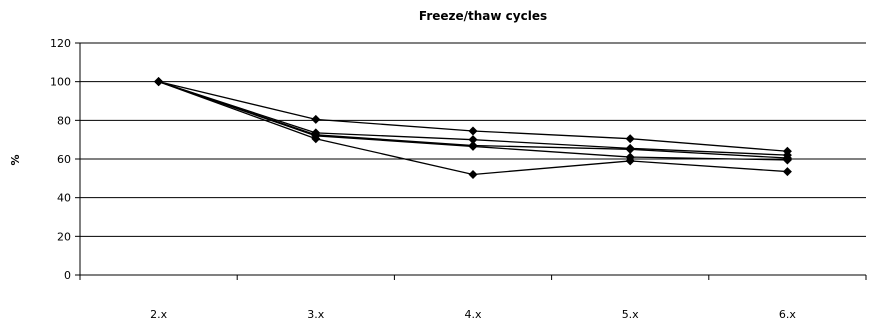  What do you see at coordinates (64, 159) in the screenshot?
I see `y-tick-label: 60` at bounding box center [64, 159].